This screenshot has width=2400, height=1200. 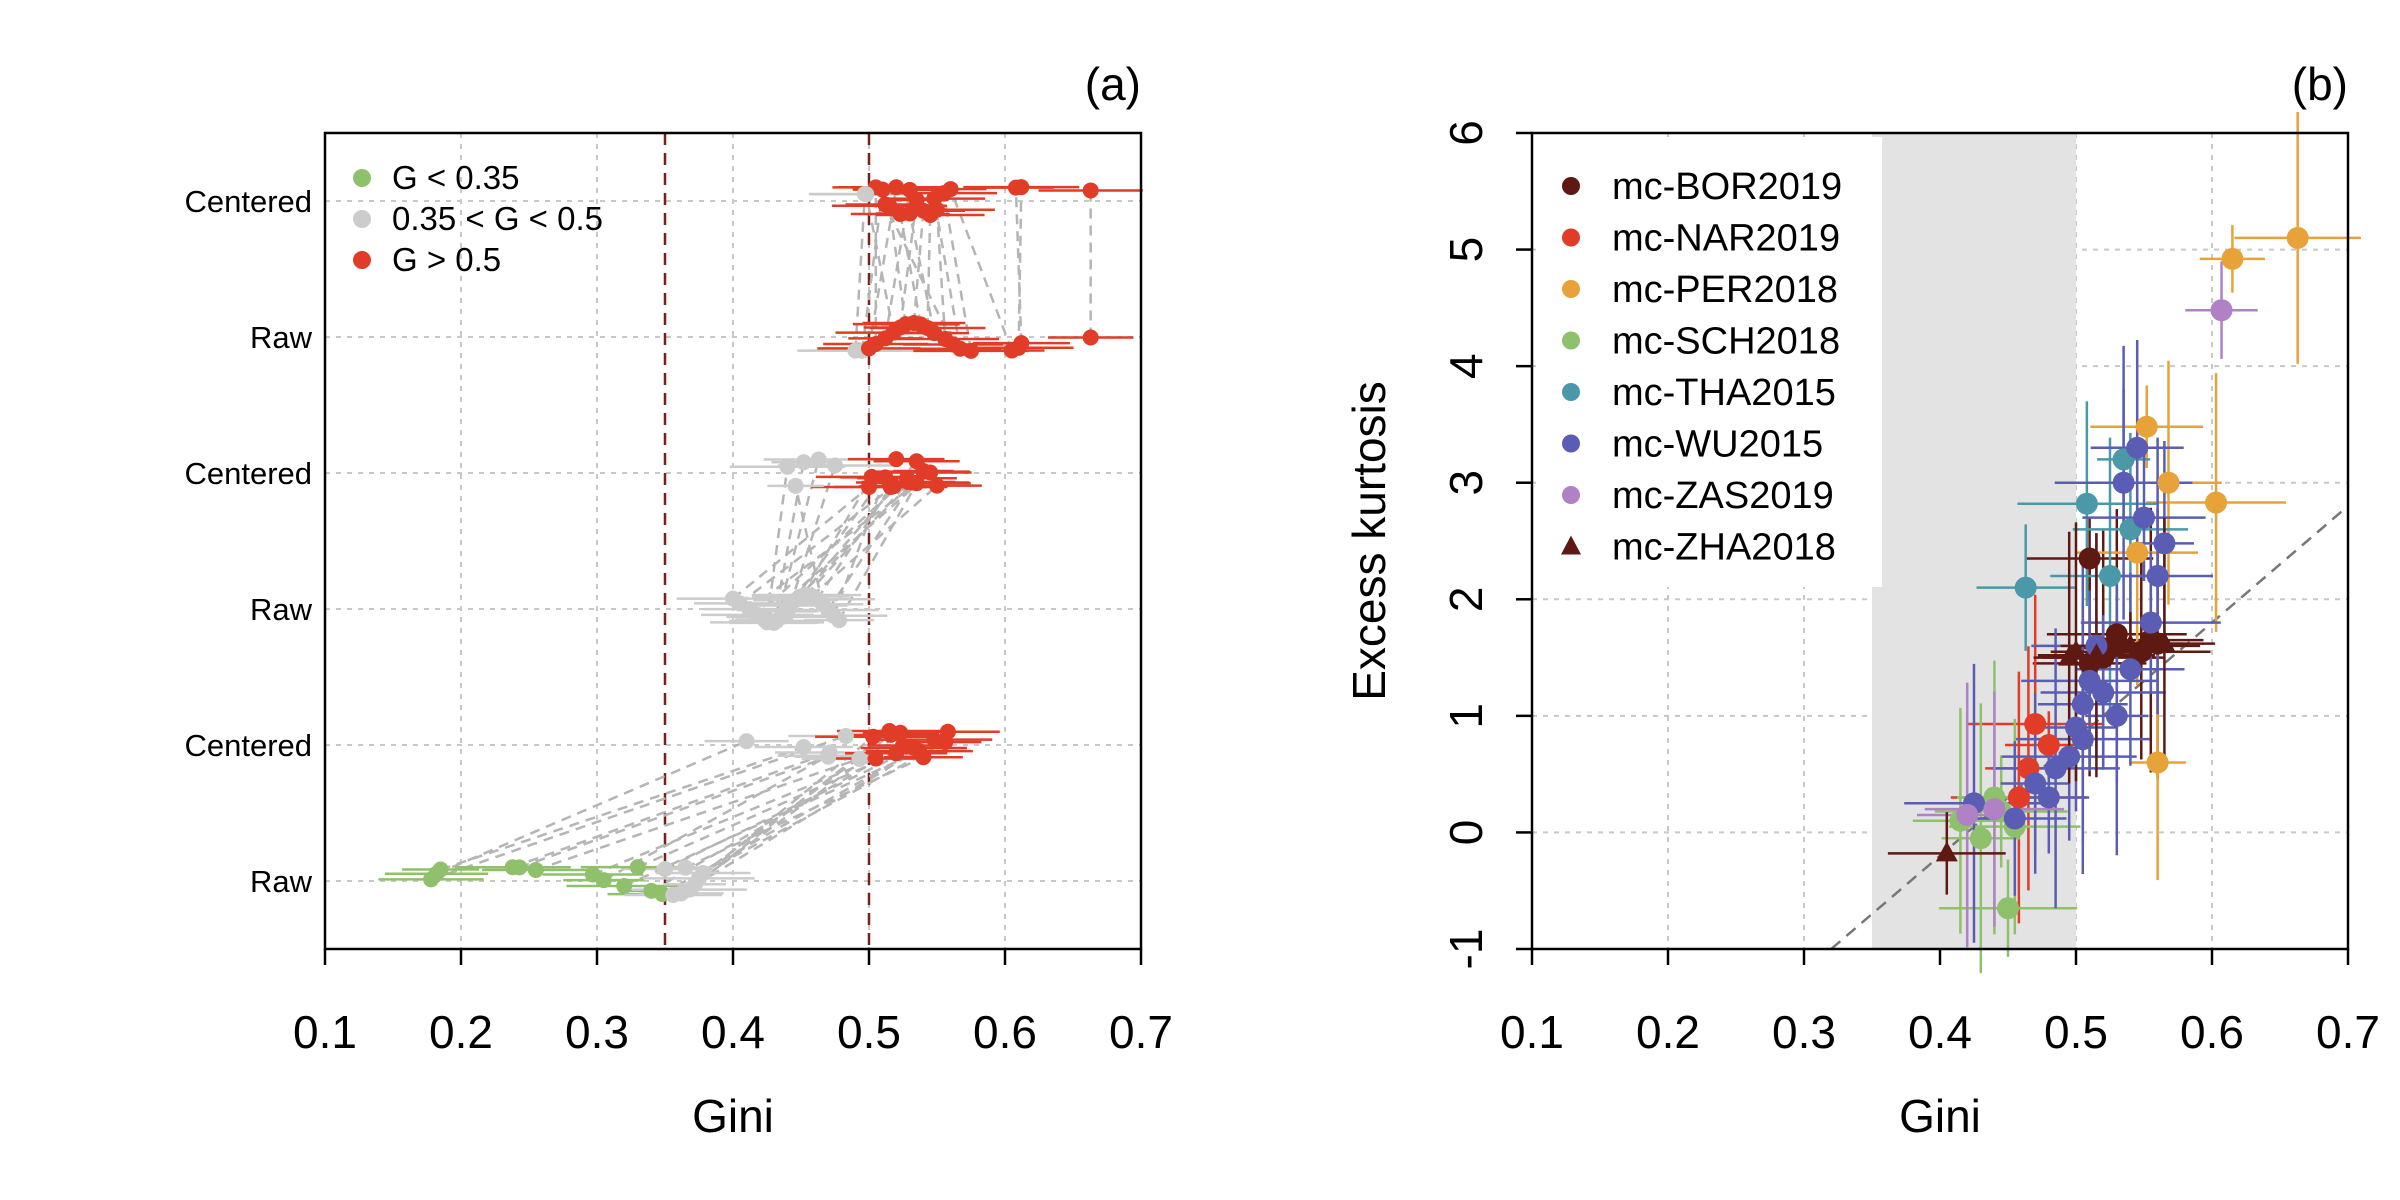 What do you see at coordinates (1724, 393) in the screenshot?
I see `panel-b-legend-label: mc-THA2015` at bounding box center [1724, 393].